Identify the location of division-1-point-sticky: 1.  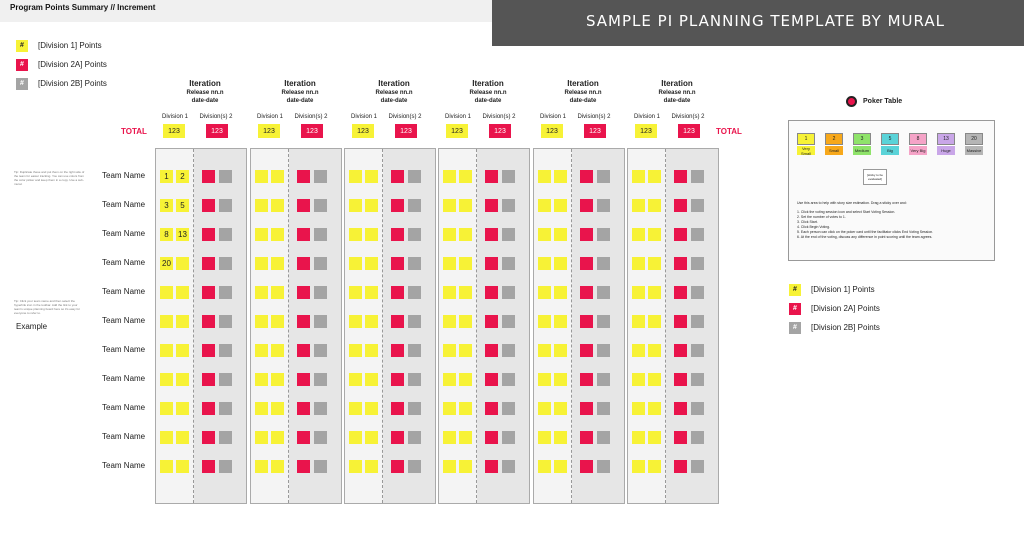
(166, 176).